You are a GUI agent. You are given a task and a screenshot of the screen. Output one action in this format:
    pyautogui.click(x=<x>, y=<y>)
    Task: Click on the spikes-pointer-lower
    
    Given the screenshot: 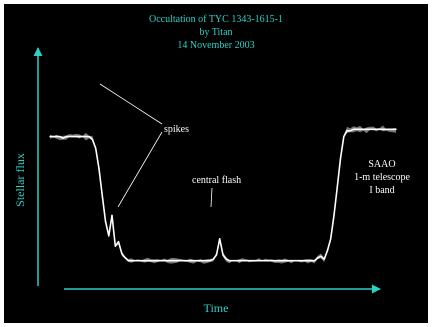 What is the action you would take?
    pyautogui.click(x=140, y=169)
    